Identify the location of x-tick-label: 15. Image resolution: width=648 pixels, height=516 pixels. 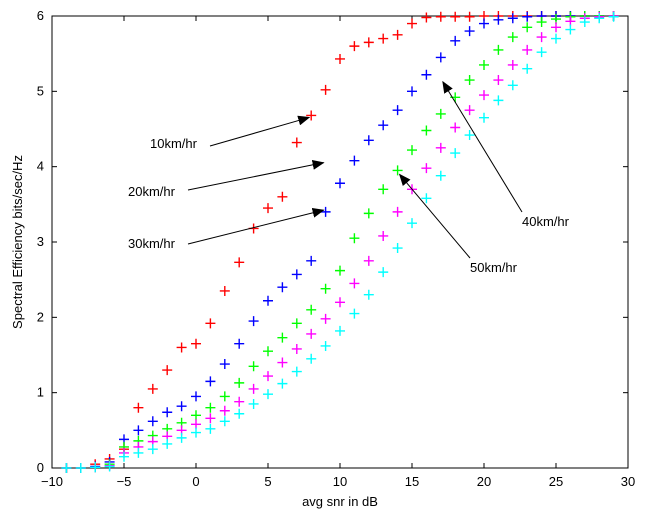
(412, 481).